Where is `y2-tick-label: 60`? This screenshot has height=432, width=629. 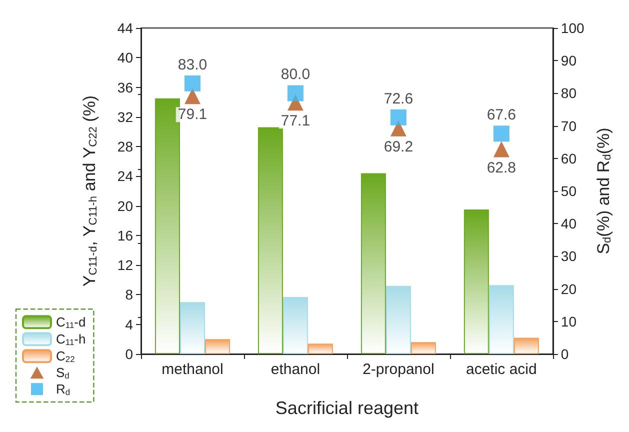 y2-tick-label: 60 is located at coordinates (568, 158).